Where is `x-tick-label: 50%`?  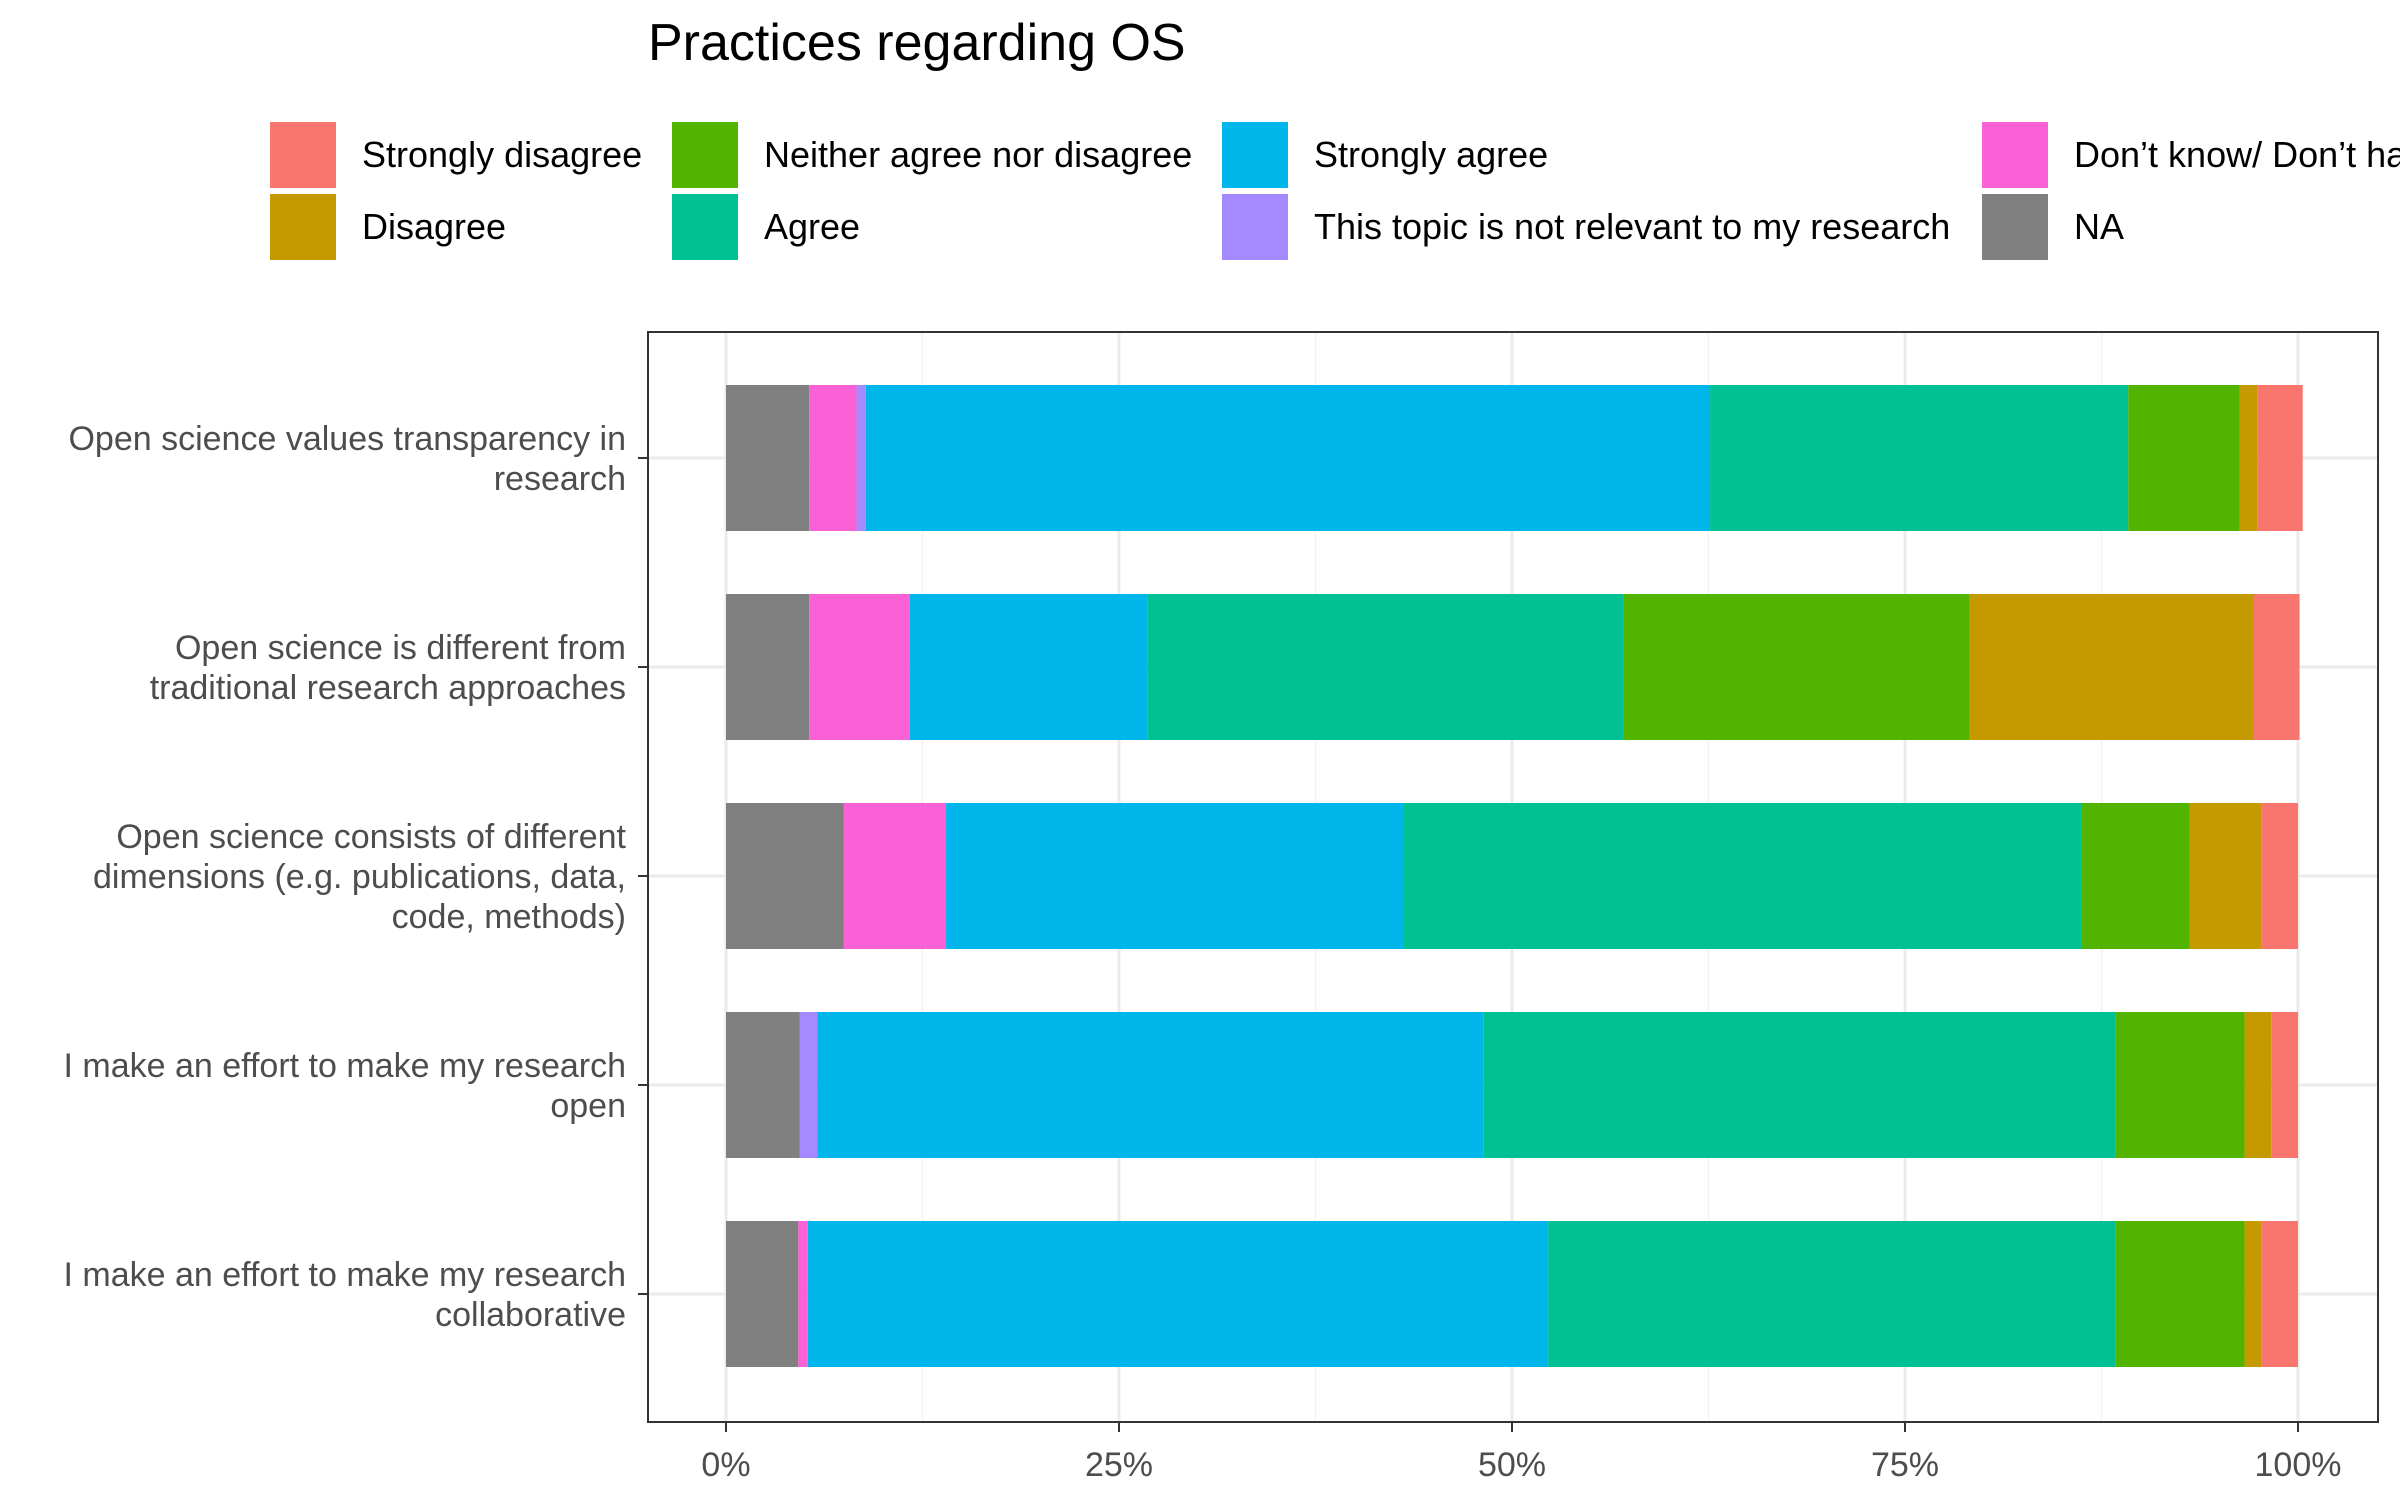
x-tick-label: 50% is located at coordinates (1512, 1465).